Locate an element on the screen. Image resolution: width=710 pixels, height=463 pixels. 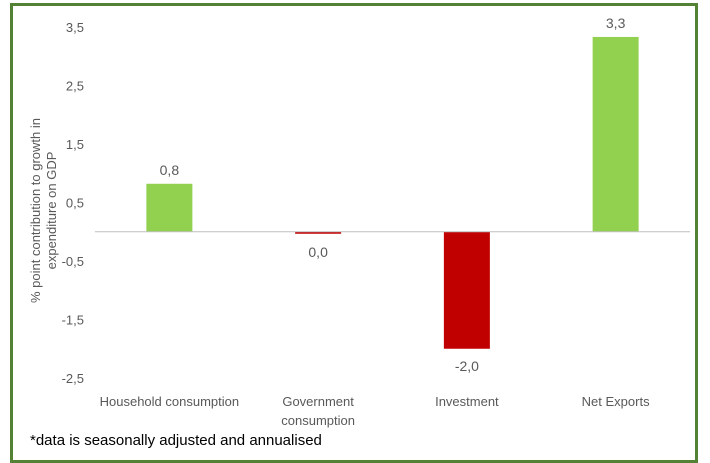
category-label: Investment is located at coordinates (467, 401).